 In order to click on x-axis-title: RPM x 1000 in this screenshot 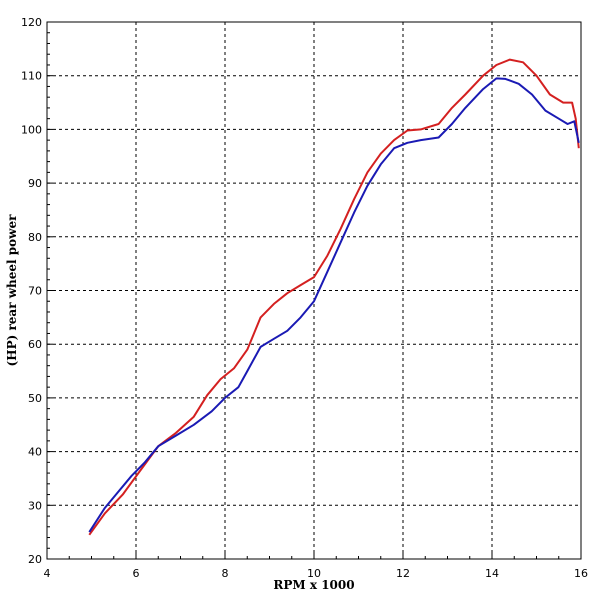, I will do `click(313, 585)`.